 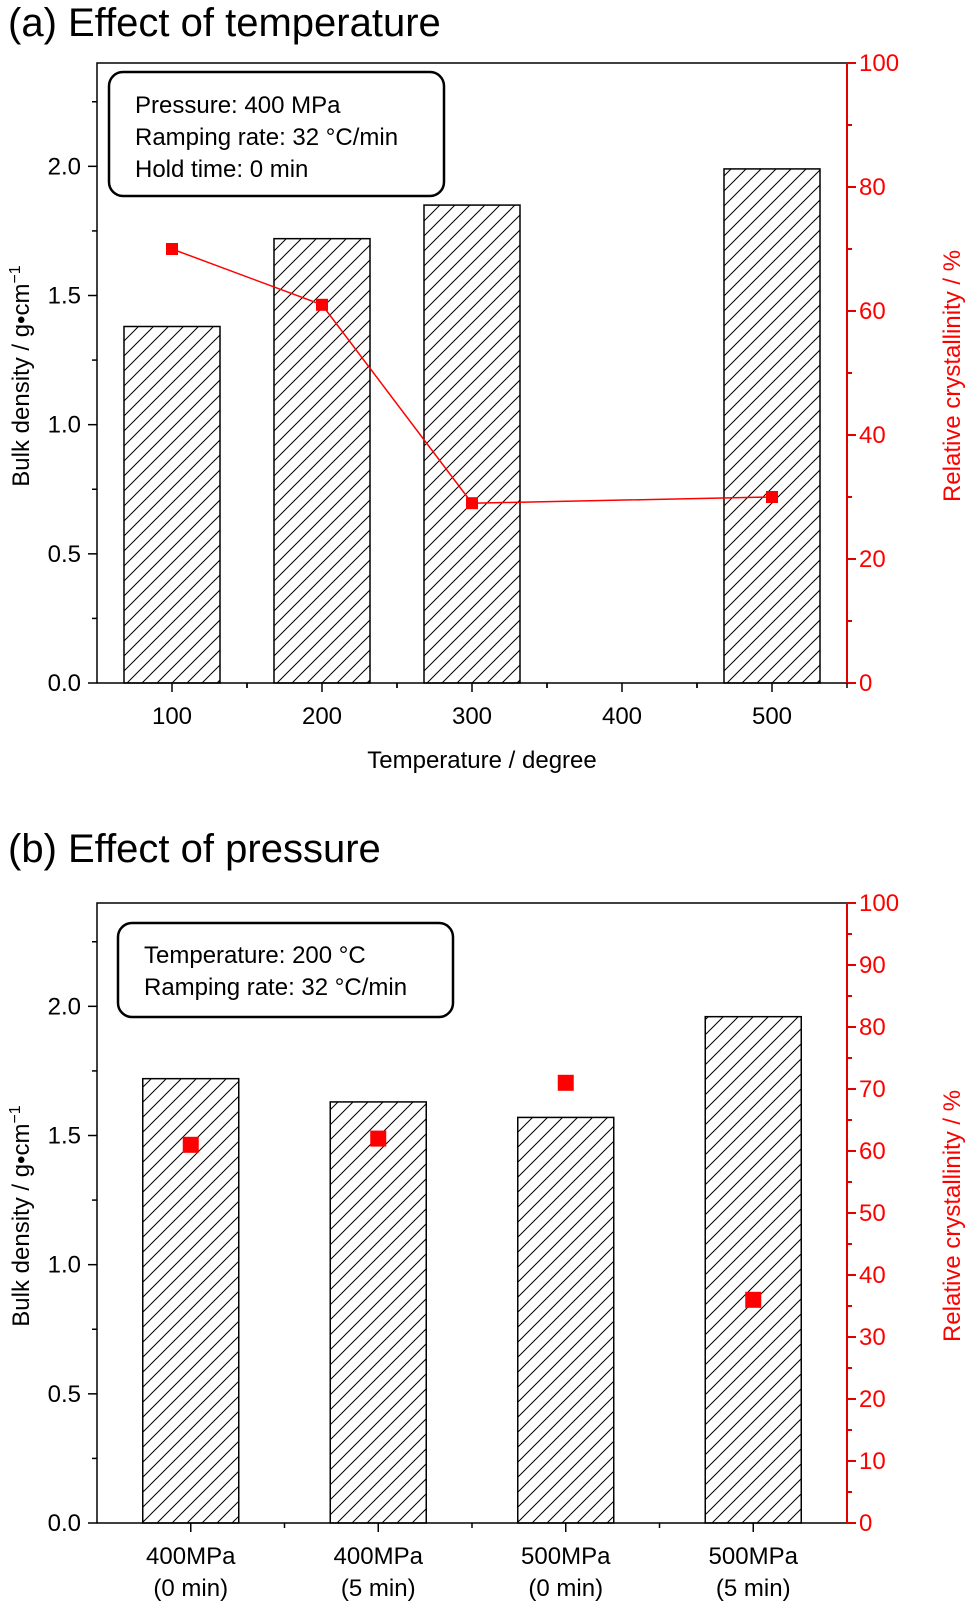 What do you see at coordinates (481, 760) in the screenshot?
I see `panel-a-x-axis-title: Temperature / degree` at bounding box center [481, 760].